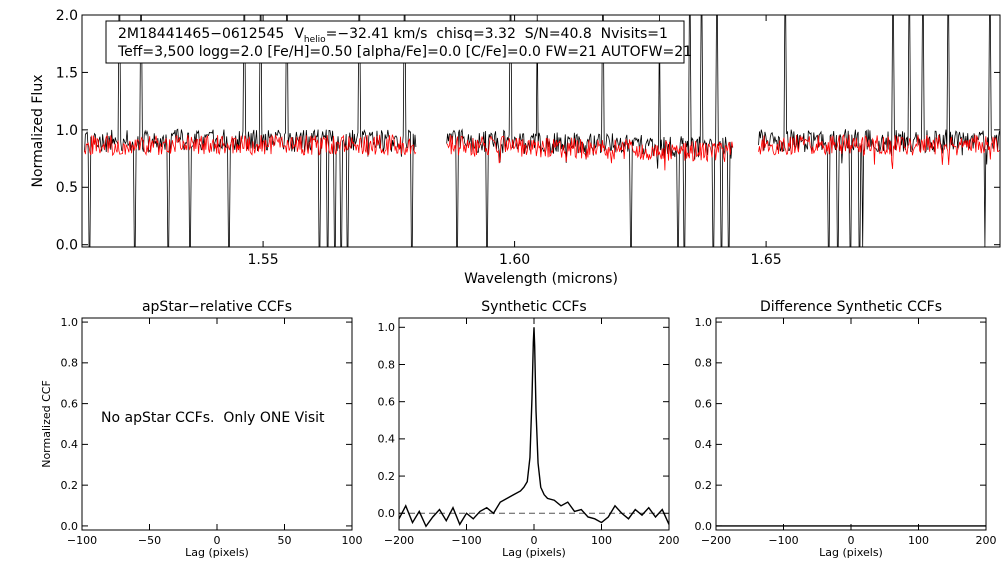  What do you see at coordinates (217, 307) in the screenshot?
I see `apstar-ccf-title: apStar−relative CCFs` at bounding box center [217, 307].